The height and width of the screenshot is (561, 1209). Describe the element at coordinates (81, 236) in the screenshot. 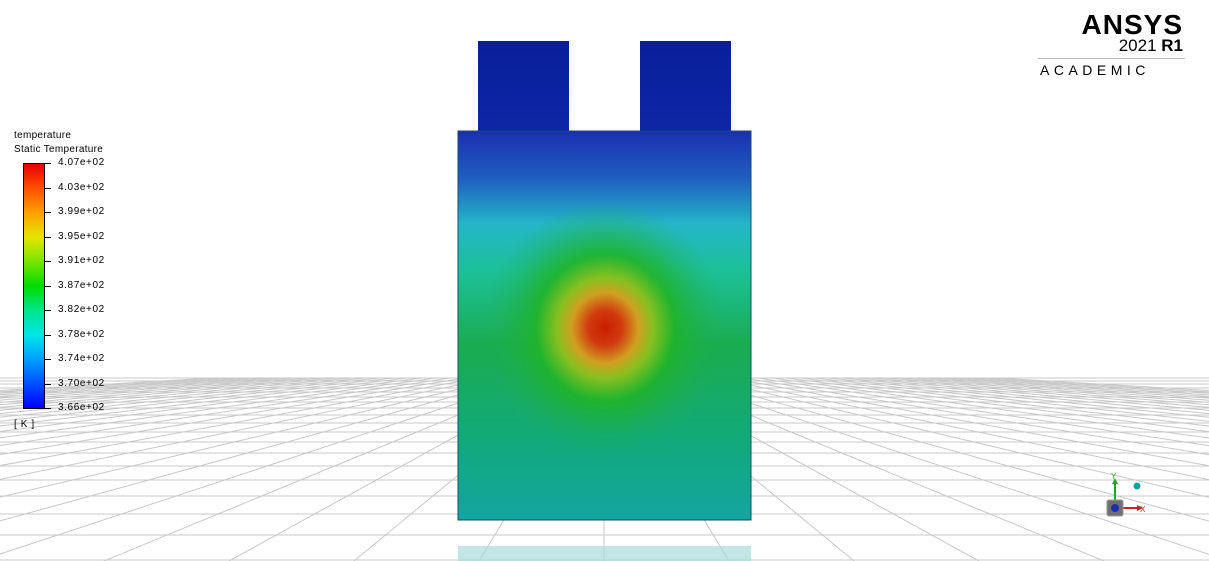

I see `legend-tick-label: 3.95e+02` at that location.